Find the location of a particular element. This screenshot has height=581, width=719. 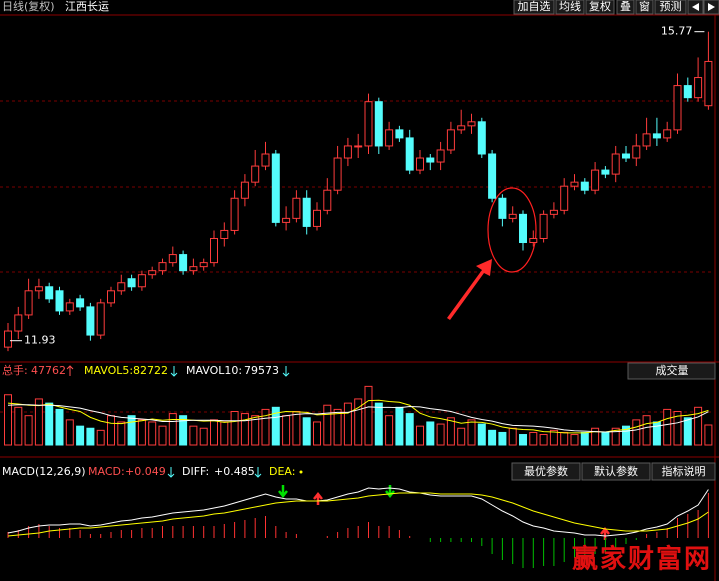

nav-buttons is located at coordinates (703, 7).